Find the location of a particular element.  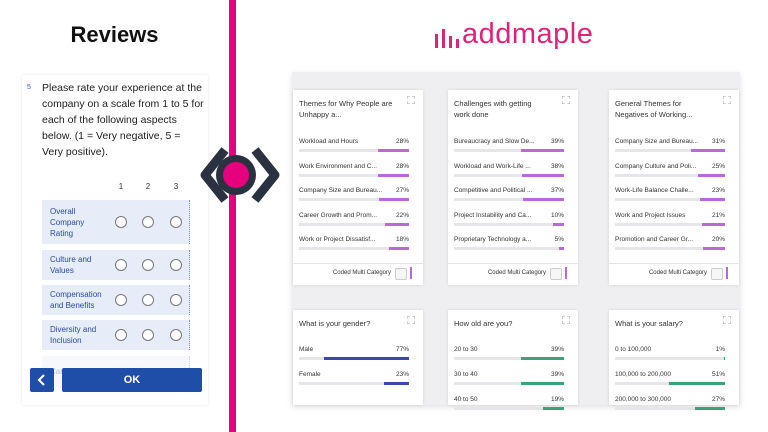

row-label: Diversity and Inclusion is located at coordinates (73, 335).